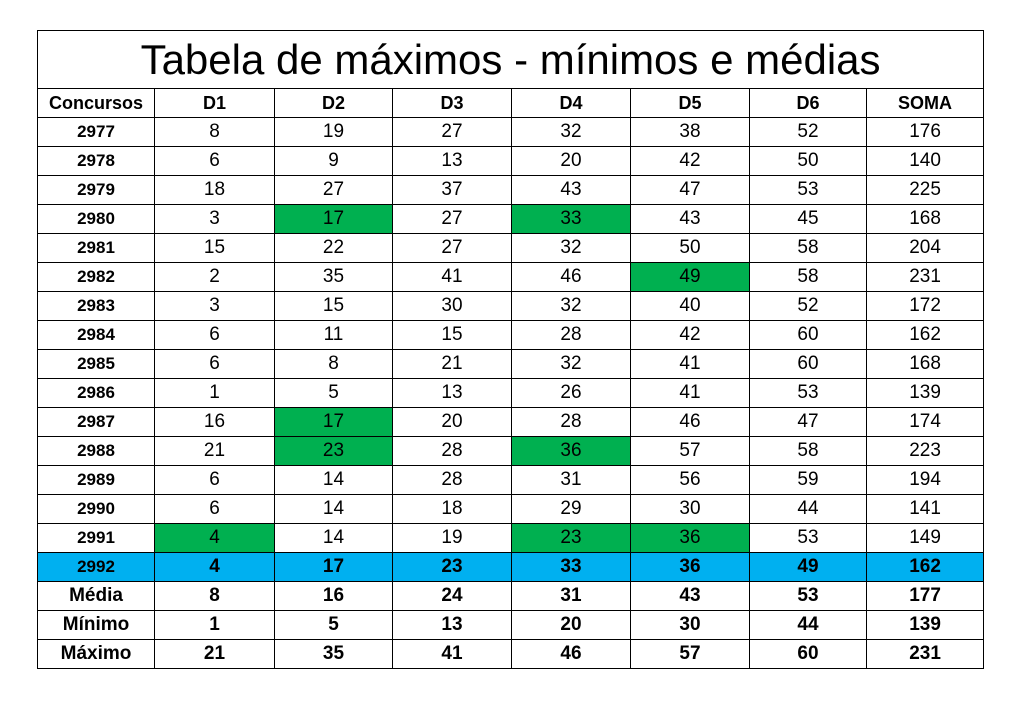 The image size is (1017, 704). What do you see at coordinates (925, 451) in the screenshot?
I see `value-cell: 223` at bounding box center [925, 451].